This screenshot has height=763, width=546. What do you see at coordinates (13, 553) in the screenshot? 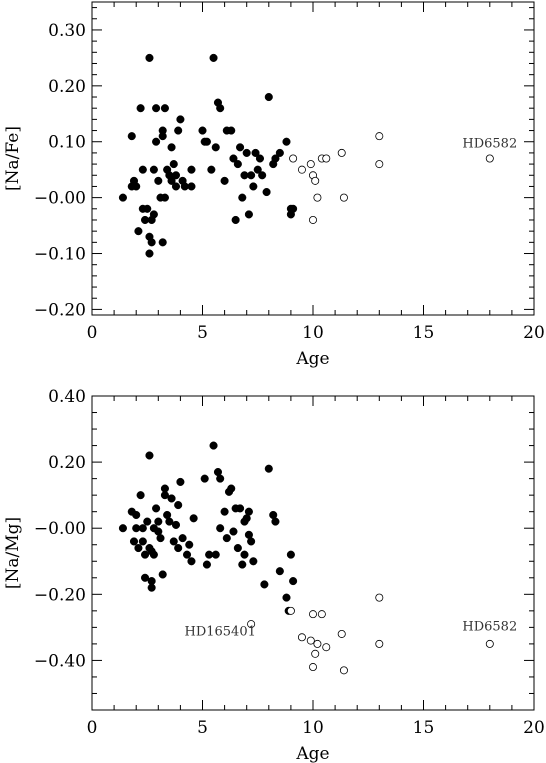
I see `y-axis-label: [Na/Mg]` at bounding box center [13, 553].